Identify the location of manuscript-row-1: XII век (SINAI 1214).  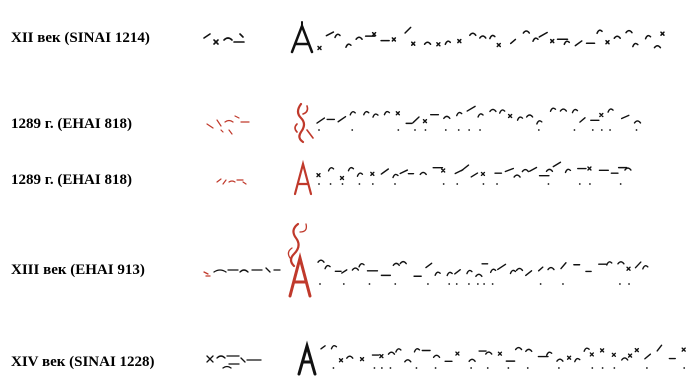
(349, 39).